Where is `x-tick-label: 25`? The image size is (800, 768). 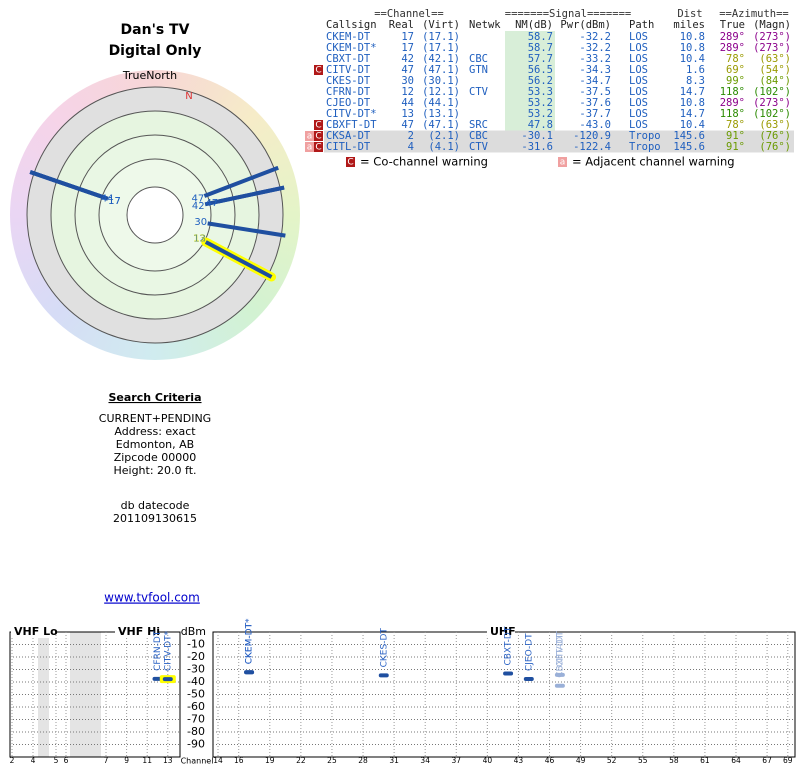 x-tick-label: 25 is located at coordinates (332, 760).